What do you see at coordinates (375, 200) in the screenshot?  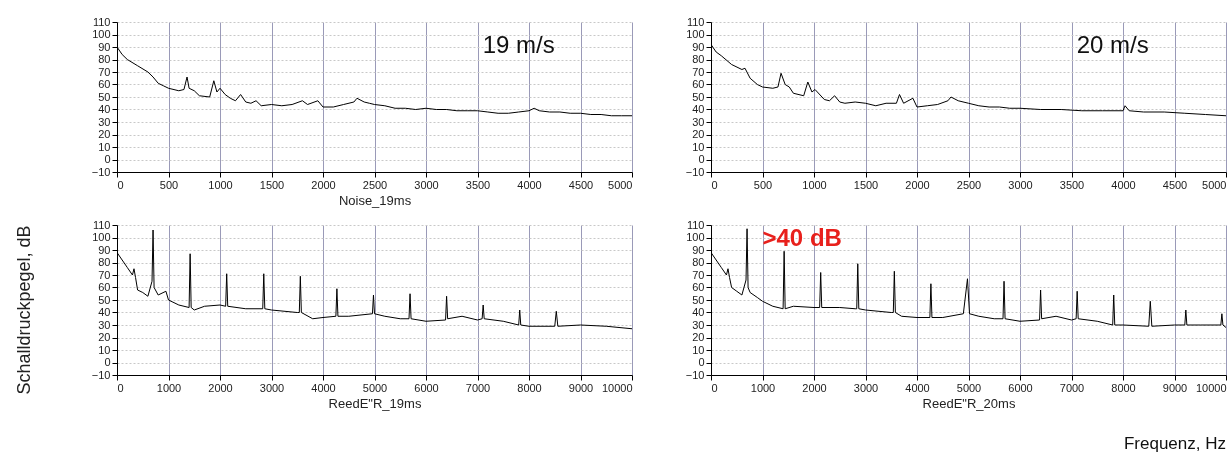 I see `x-axis-title: Noise_19ms` at bounding box center [375, 200].